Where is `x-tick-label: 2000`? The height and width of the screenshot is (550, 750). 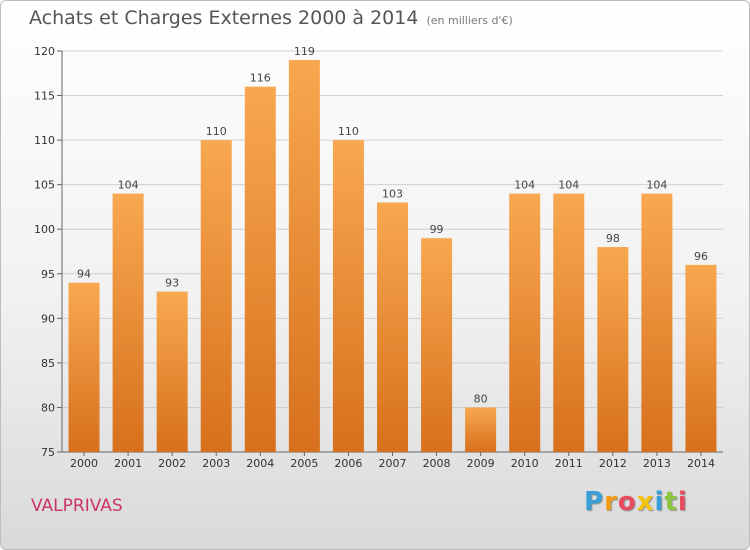
x-tick-label: 2000 is located at coordinates (84, 463).